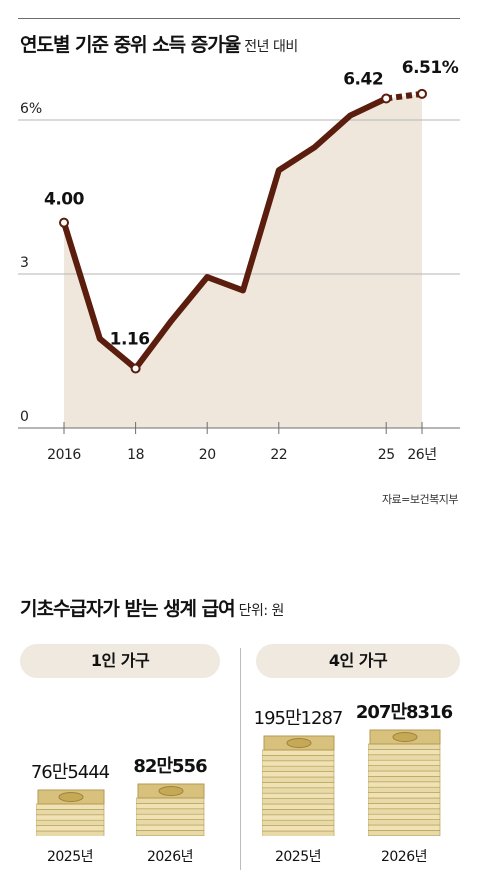 Image resolution: width=480 pixels, height=882 pixels. Describe the element at coordinates (64, 200) in the screenshot. I see `data-label: 4.00` at that location.